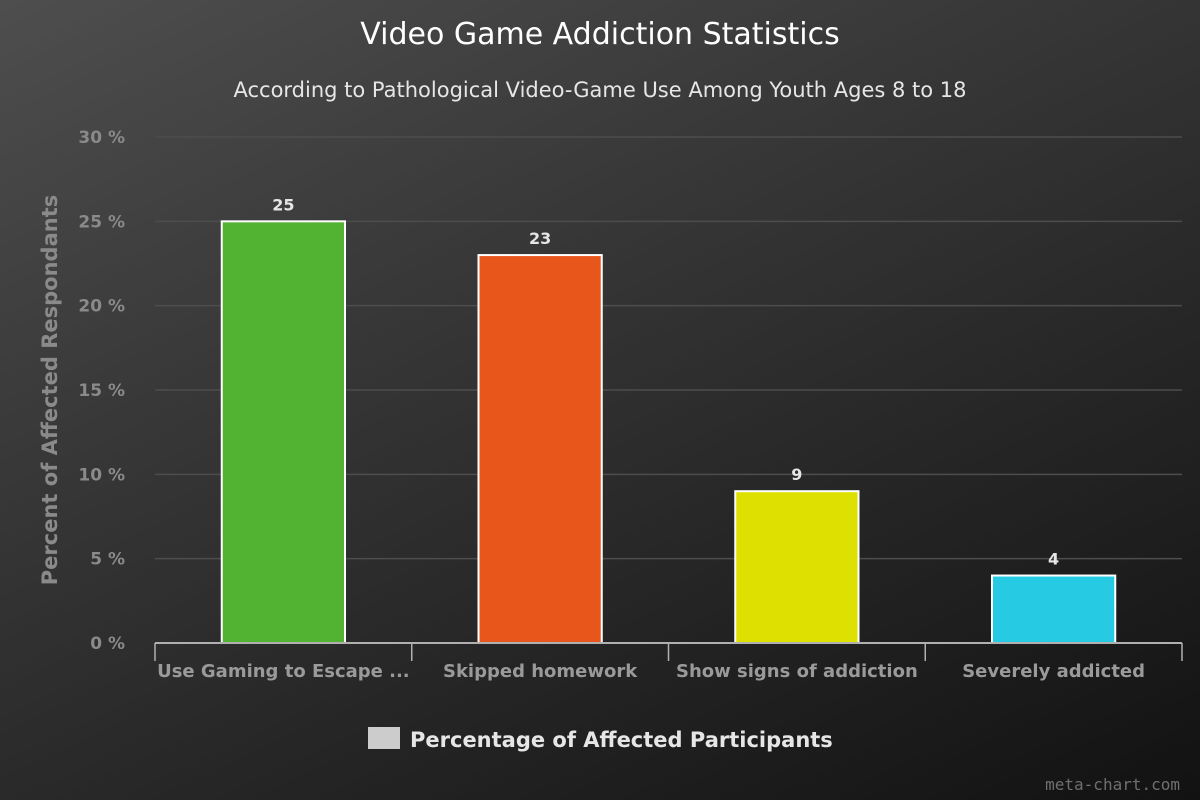 This screenshot has width=1200, height=800. Describe the element at coordinates (101, 138) in the screenshot. I see `y-tick-label: 30 %` at that location.